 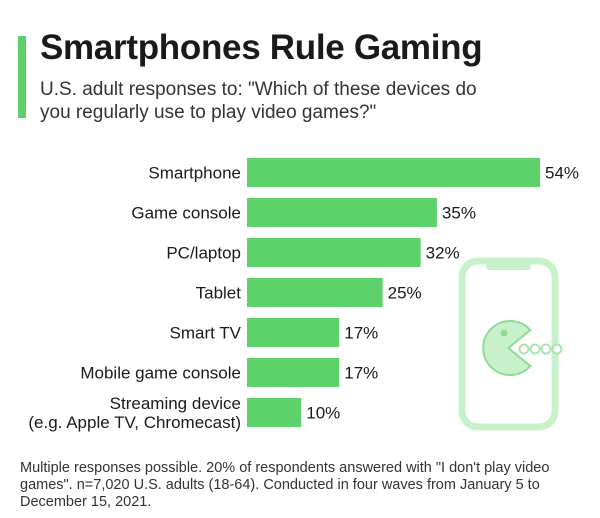 I want to click on category-label: Smartphone, so click(x=194, y=173).